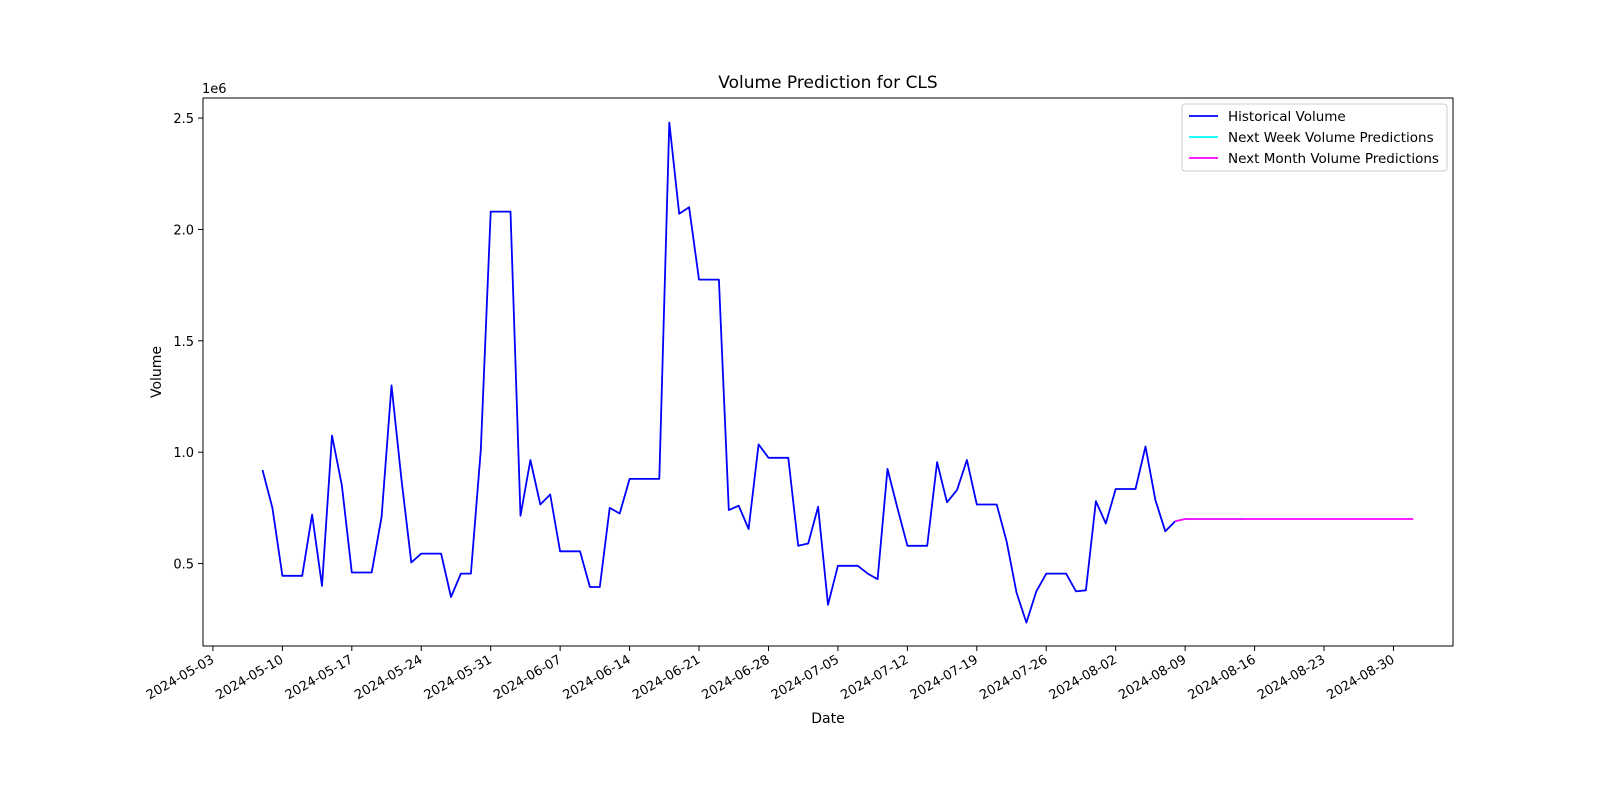  What do you see at coordinates (1331, 138) in the screenshot?
I see `legend-label: Next Week Volume Predictions` at bounding box center [1331, 138].